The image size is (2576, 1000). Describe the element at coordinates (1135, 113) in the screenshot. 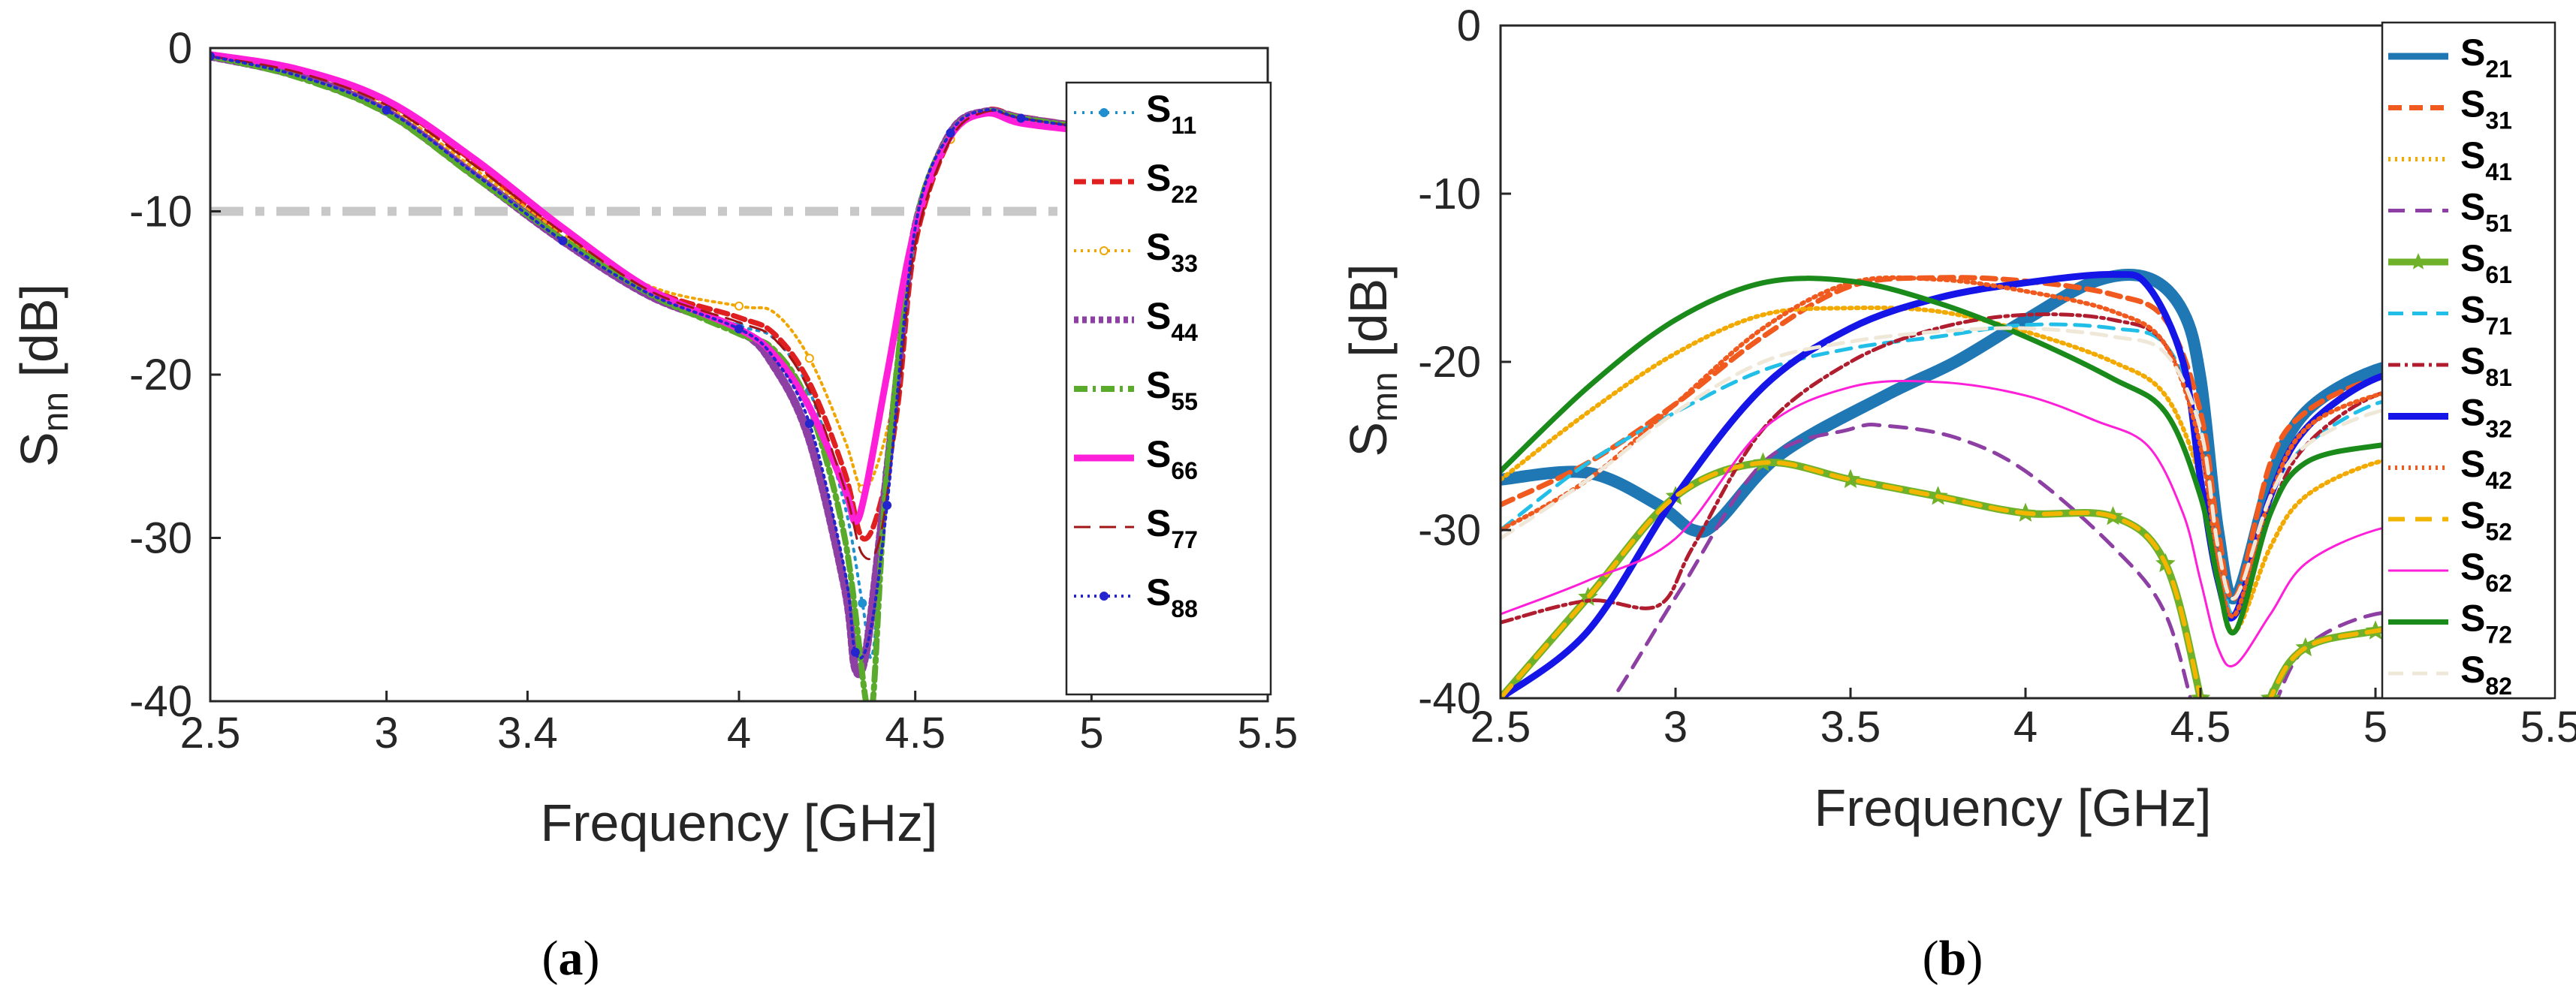

I see `legend-entry-s11: S11` at that location.